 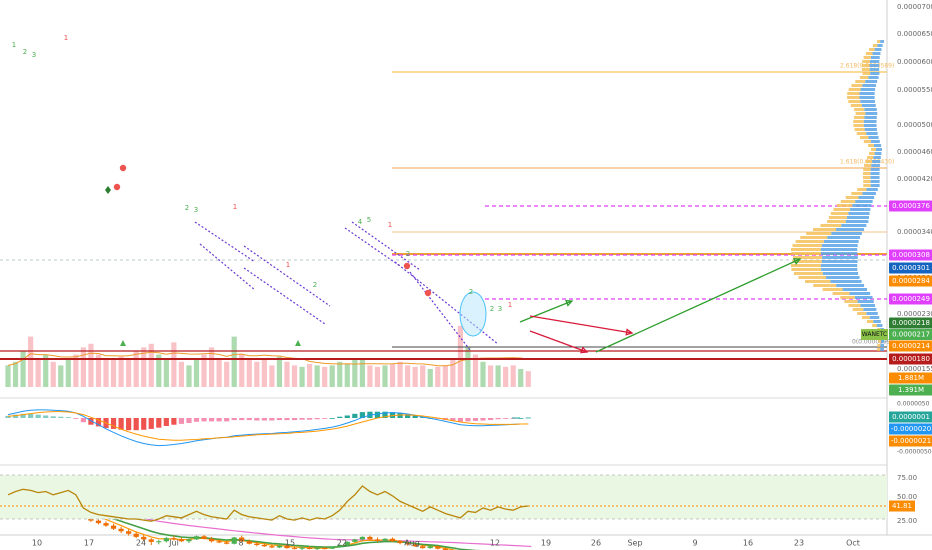 I want to click on symbol-tag, so click(x=874, y=334).